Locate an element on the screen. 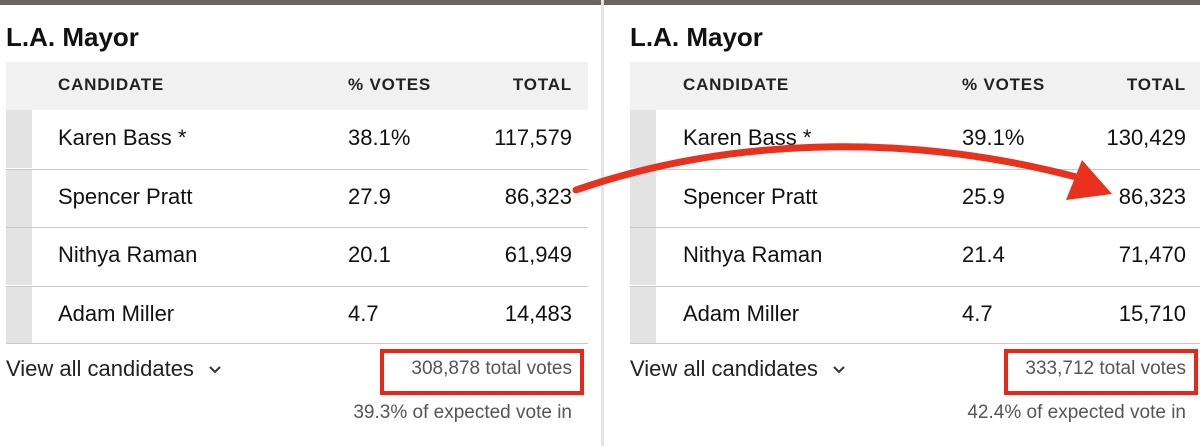  vote-total: 14,483 is located at coordinates (538, 313).